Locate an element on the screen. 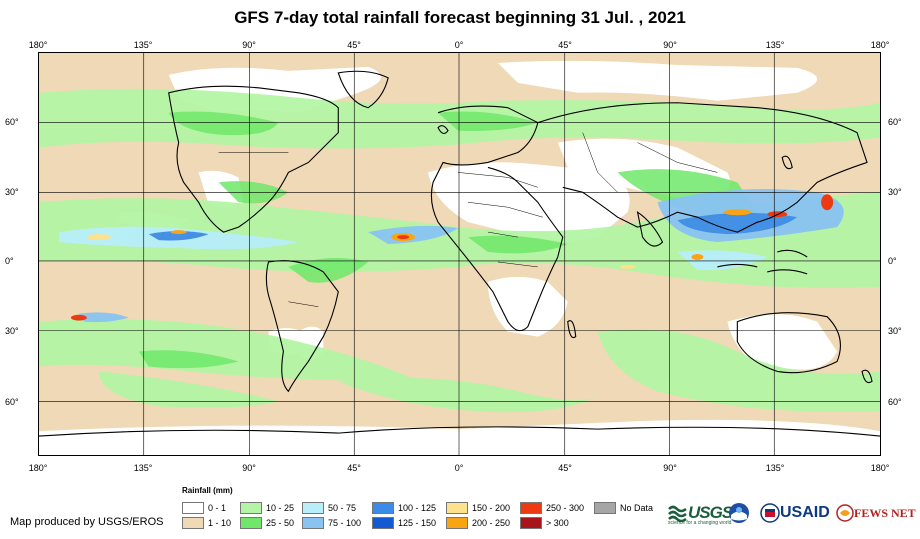 This screenshot has width=920, height=539. legend-label: > 300 is located at coordinates (557, 523).